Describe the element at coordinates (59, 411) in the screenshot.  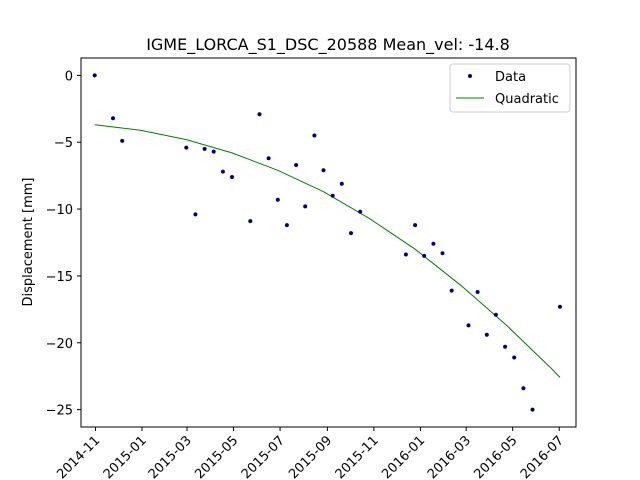
I see `y-tick-label: −25` at that location.